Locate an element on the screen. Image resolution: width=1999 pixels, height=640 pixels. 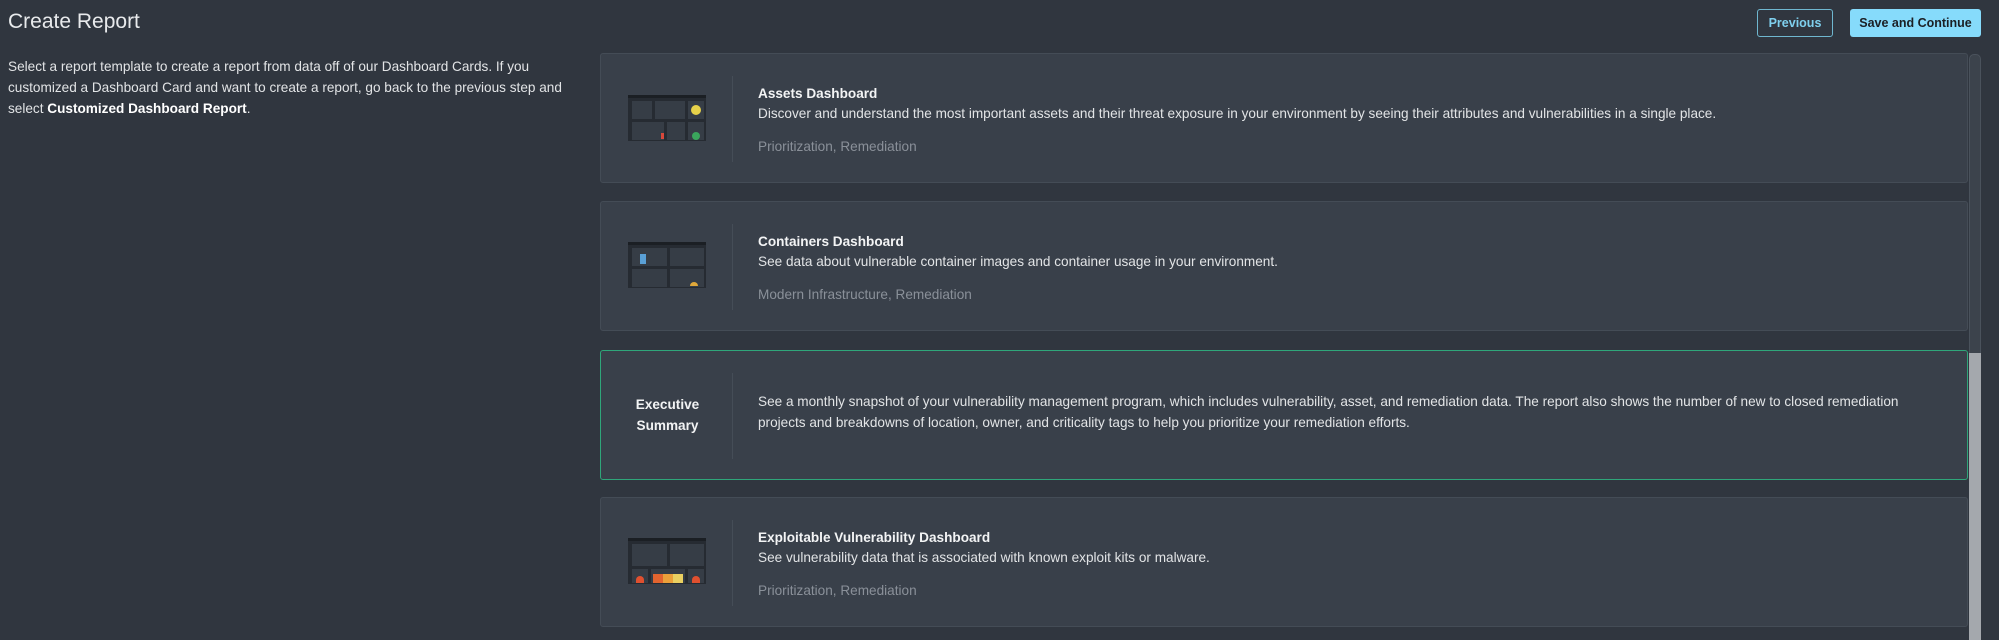
template-title: Containers Dashboard is located at coordinates (831, 241).